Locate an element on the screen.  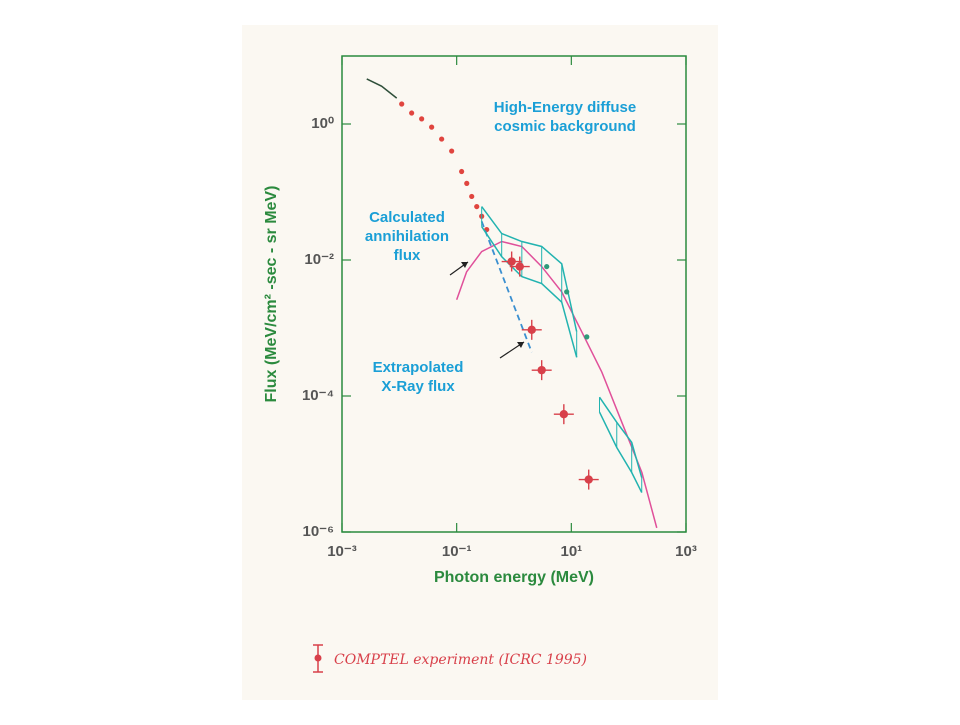
annotation: High-Energy diffuse is located at coordinates (565, 107).